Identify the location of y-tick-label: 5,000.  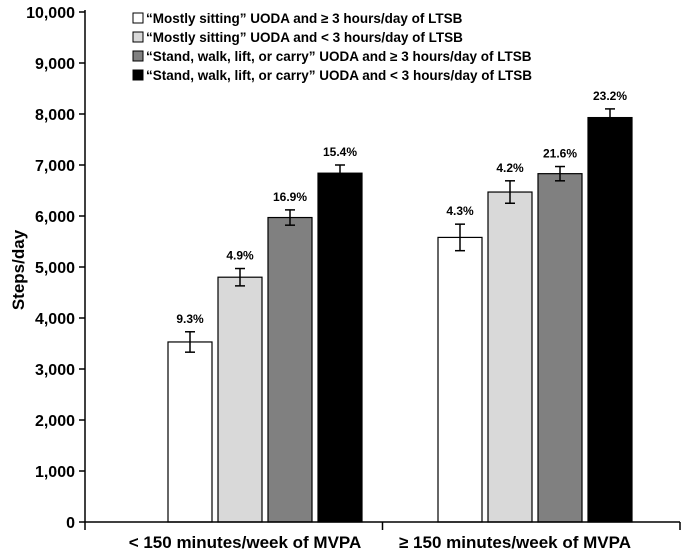
(55, 268).